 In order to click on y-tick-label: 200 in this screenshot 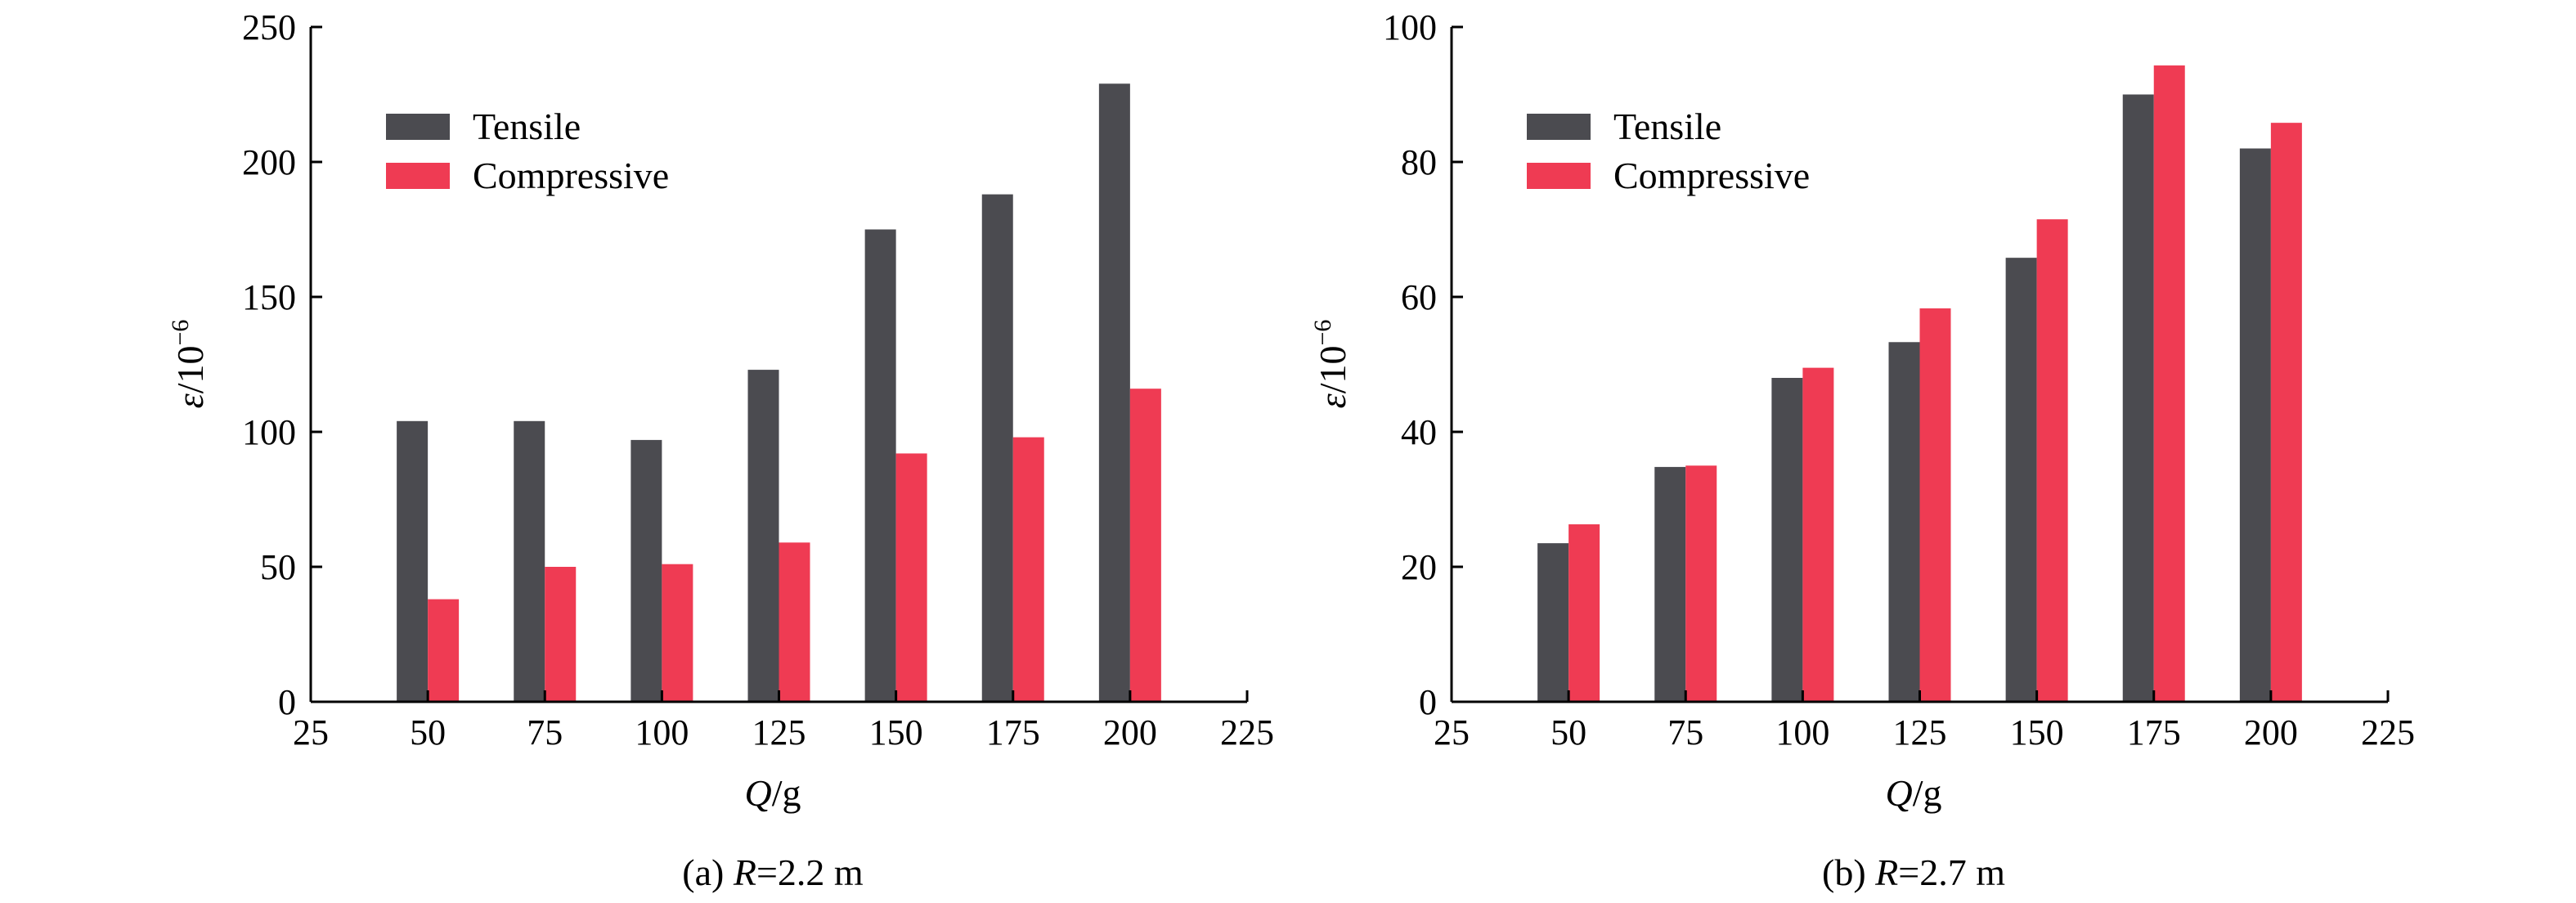, I will do `click(269, 162)`.